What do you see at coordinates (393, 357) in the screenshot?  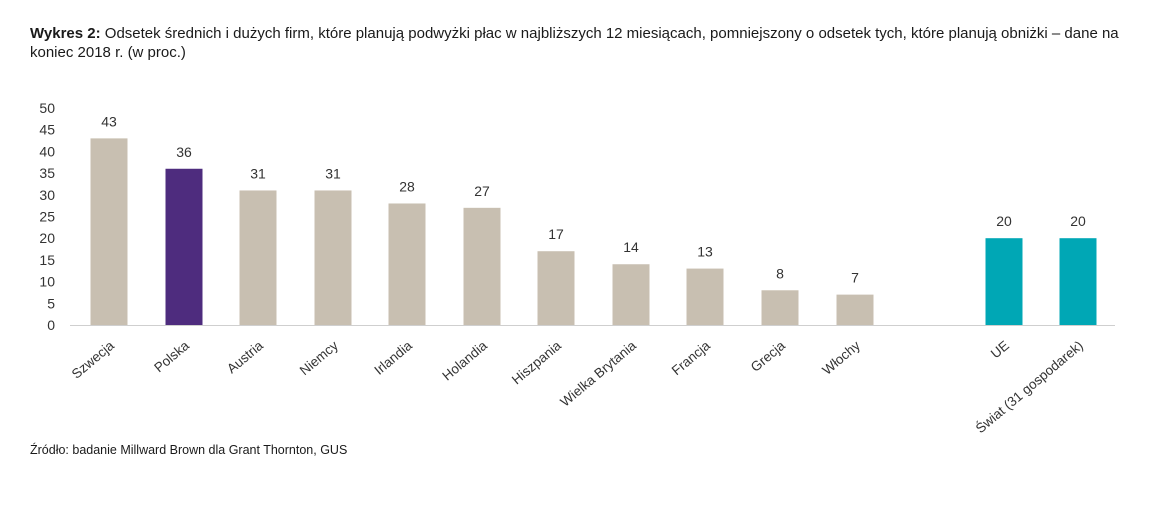 I see `x-tick-label: Irlandia` at bounding box center [393, 357].